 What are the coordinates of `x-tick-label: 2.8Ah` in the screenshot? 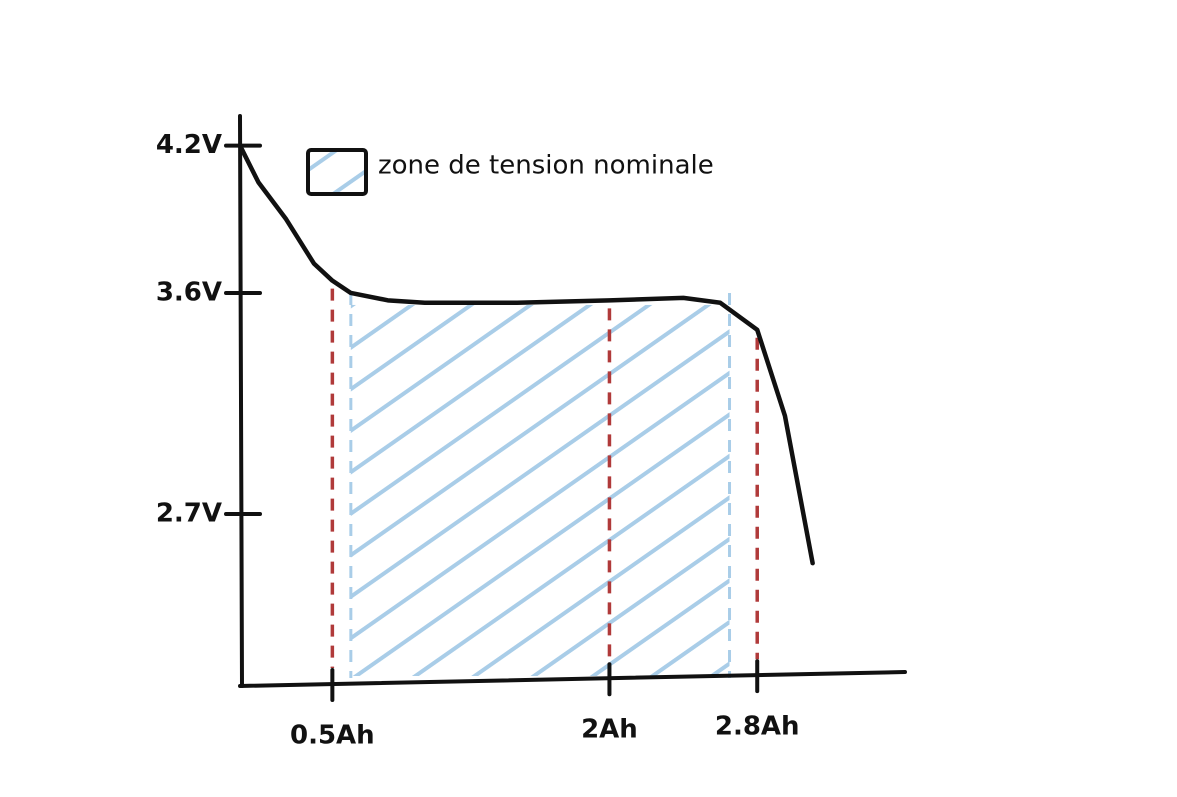 It's located at (757, 727).